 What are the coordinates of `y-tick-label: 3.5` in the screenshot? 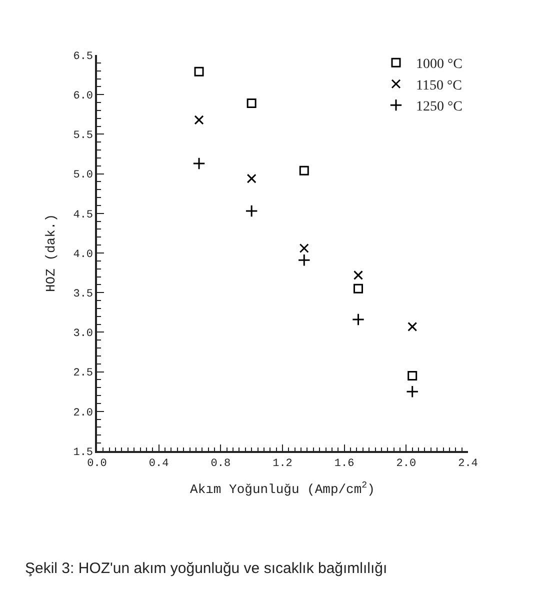 It's located at (83, 294).